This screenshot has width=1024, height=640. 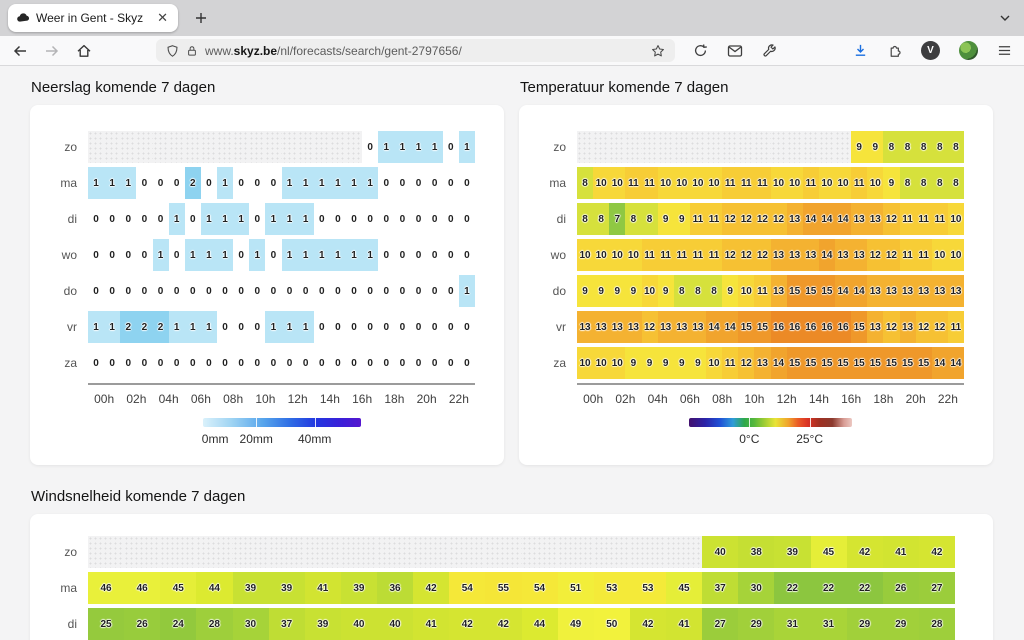 I want to click on row-label: vr, so click(x=561, y=327).